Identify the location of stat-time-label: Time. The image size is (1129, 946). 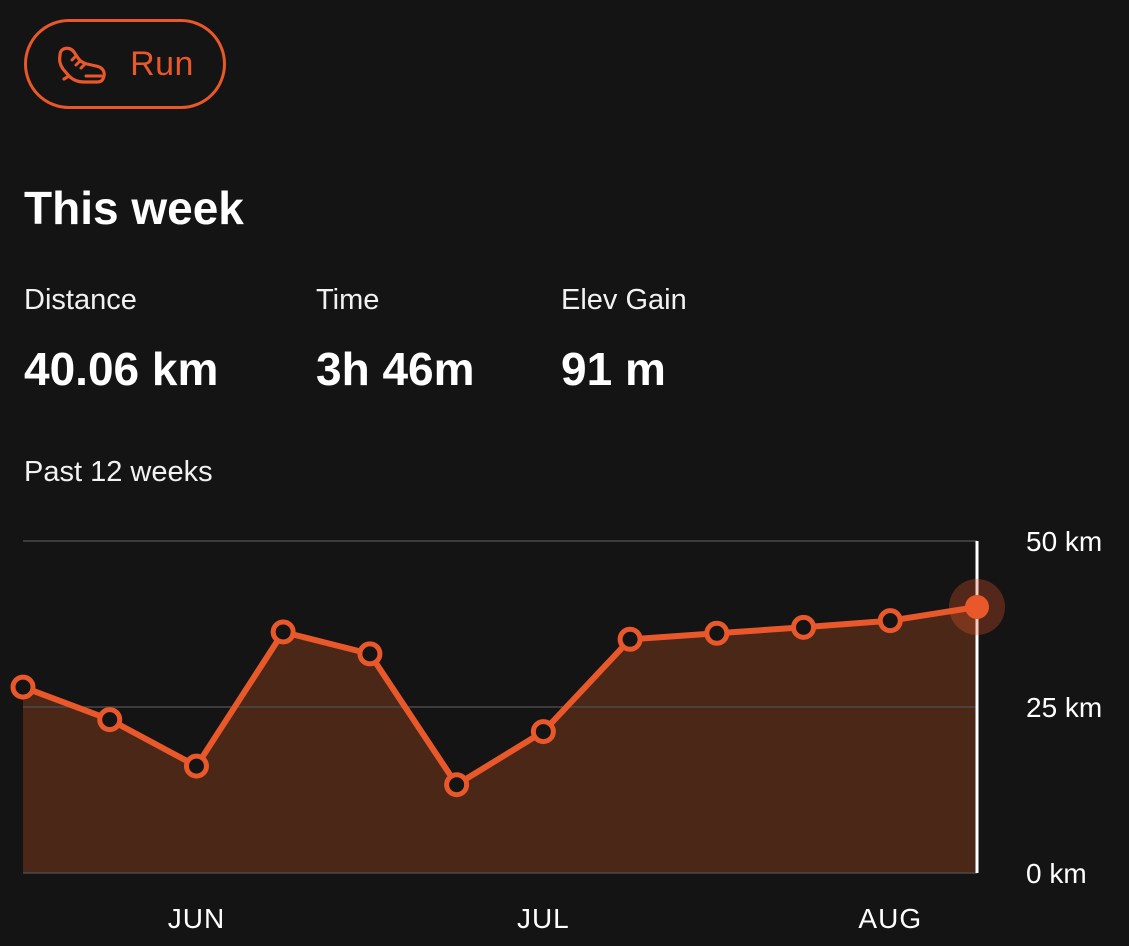
(348, 300).